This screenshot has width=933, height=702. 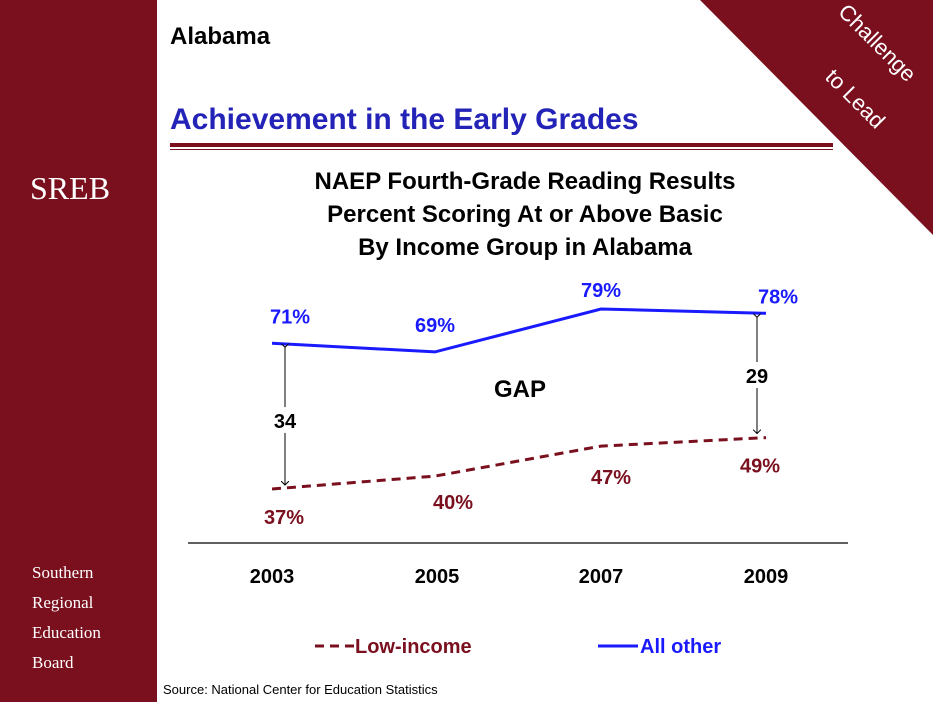 I want to click on data-label-low-income-2009: 49%, so click(x=760, y=467).